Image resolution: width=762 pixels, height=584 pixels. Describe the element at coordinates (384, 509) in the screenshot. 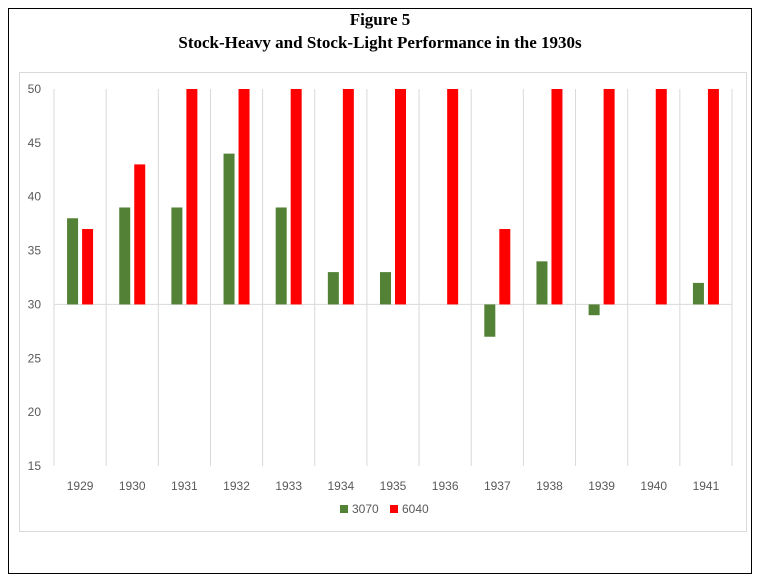

I see `legend: 3070 6040` at that location.